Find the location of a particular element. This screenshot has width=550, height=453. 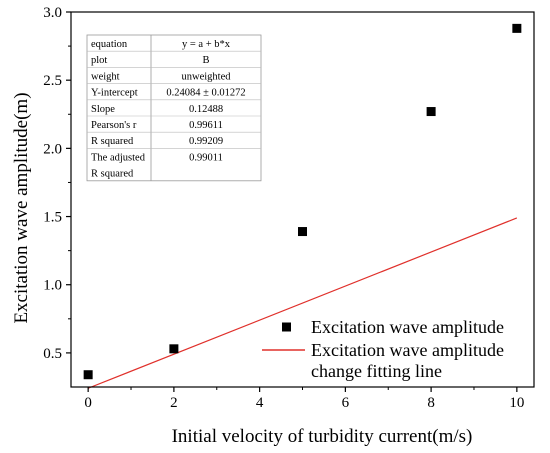

x-tick-label: 0 is located at coordinates (88, 403).